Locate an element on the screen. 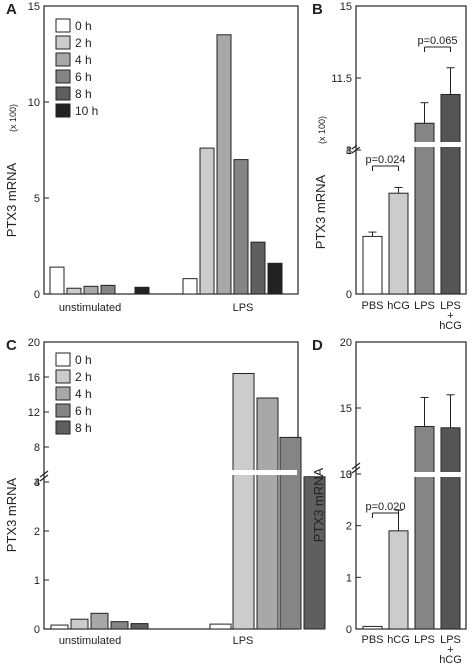 The width and height of the screenshot is (474, 671). panel-d-category-label: + is located at coordinates (450, 650).